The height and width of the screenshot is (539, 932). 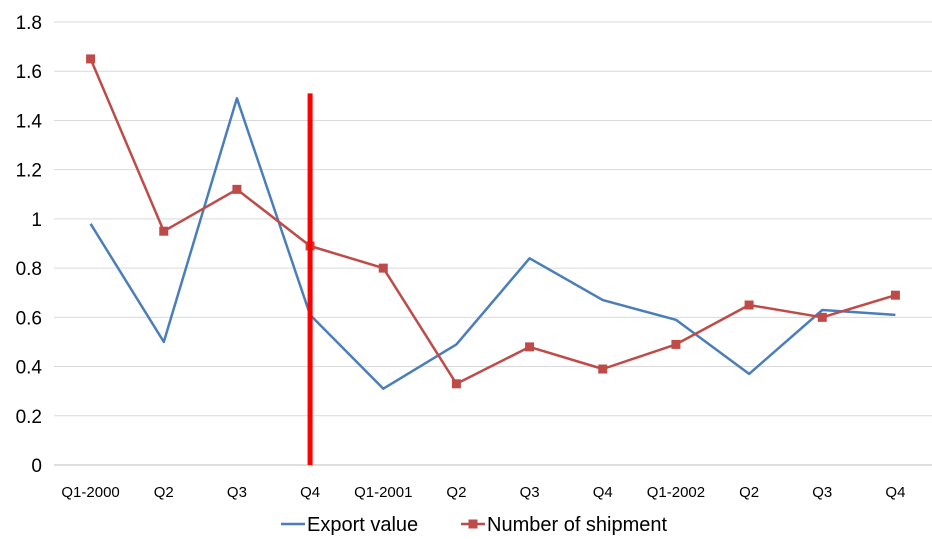 I want to click on y-tick-label: 0.2, so click(x=29, y=417).